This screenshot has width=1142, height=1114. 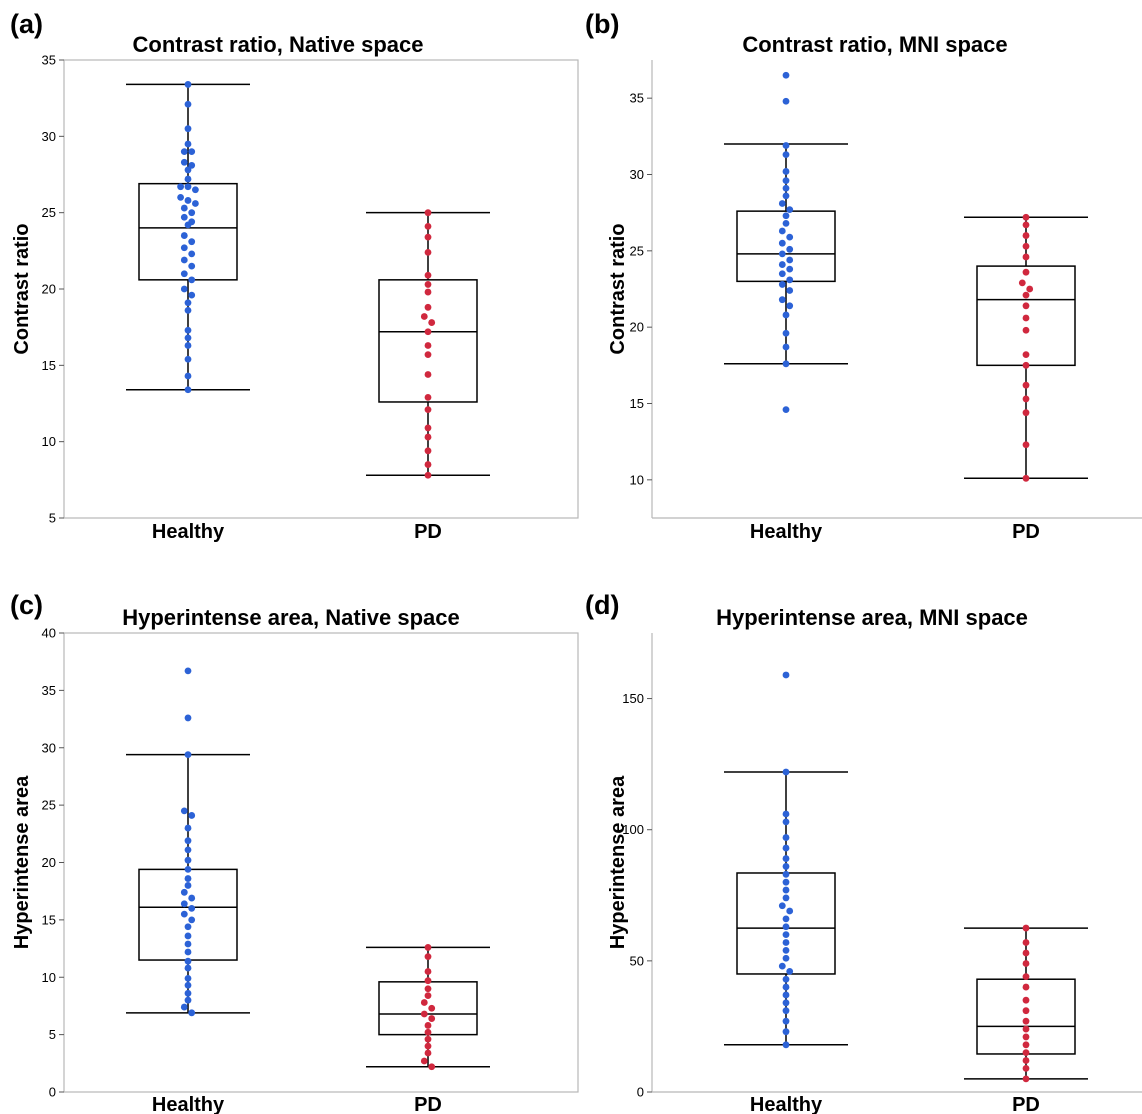 I want to click on panel-letter: (d), so click(x=602, y=605).